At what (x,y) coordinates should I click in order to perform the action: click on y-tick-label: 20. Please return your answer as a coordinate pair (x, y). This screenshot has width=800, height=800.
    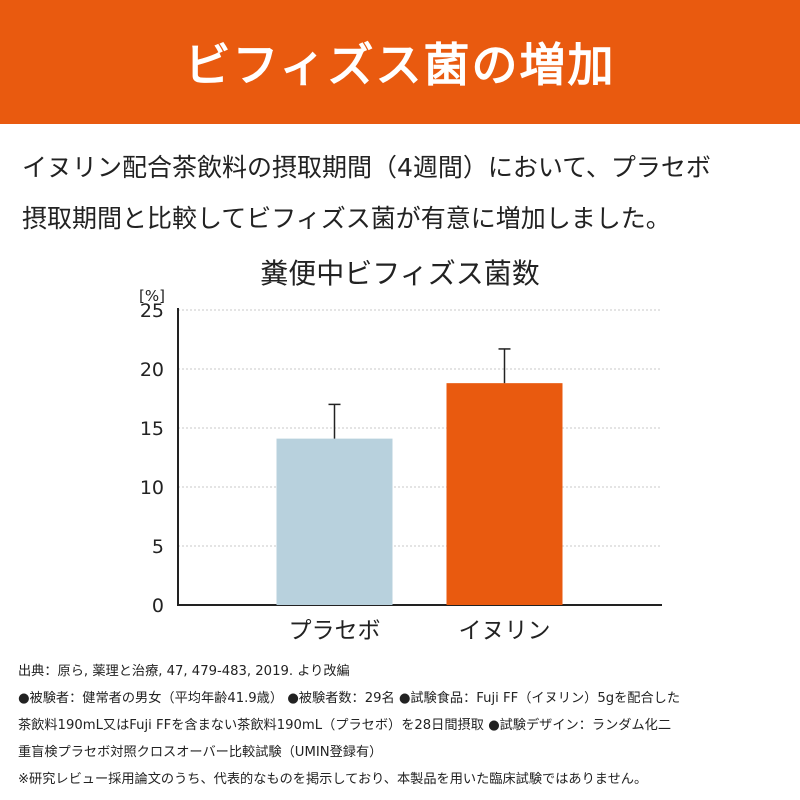
    Looking at the image, I should click on (152, 370).